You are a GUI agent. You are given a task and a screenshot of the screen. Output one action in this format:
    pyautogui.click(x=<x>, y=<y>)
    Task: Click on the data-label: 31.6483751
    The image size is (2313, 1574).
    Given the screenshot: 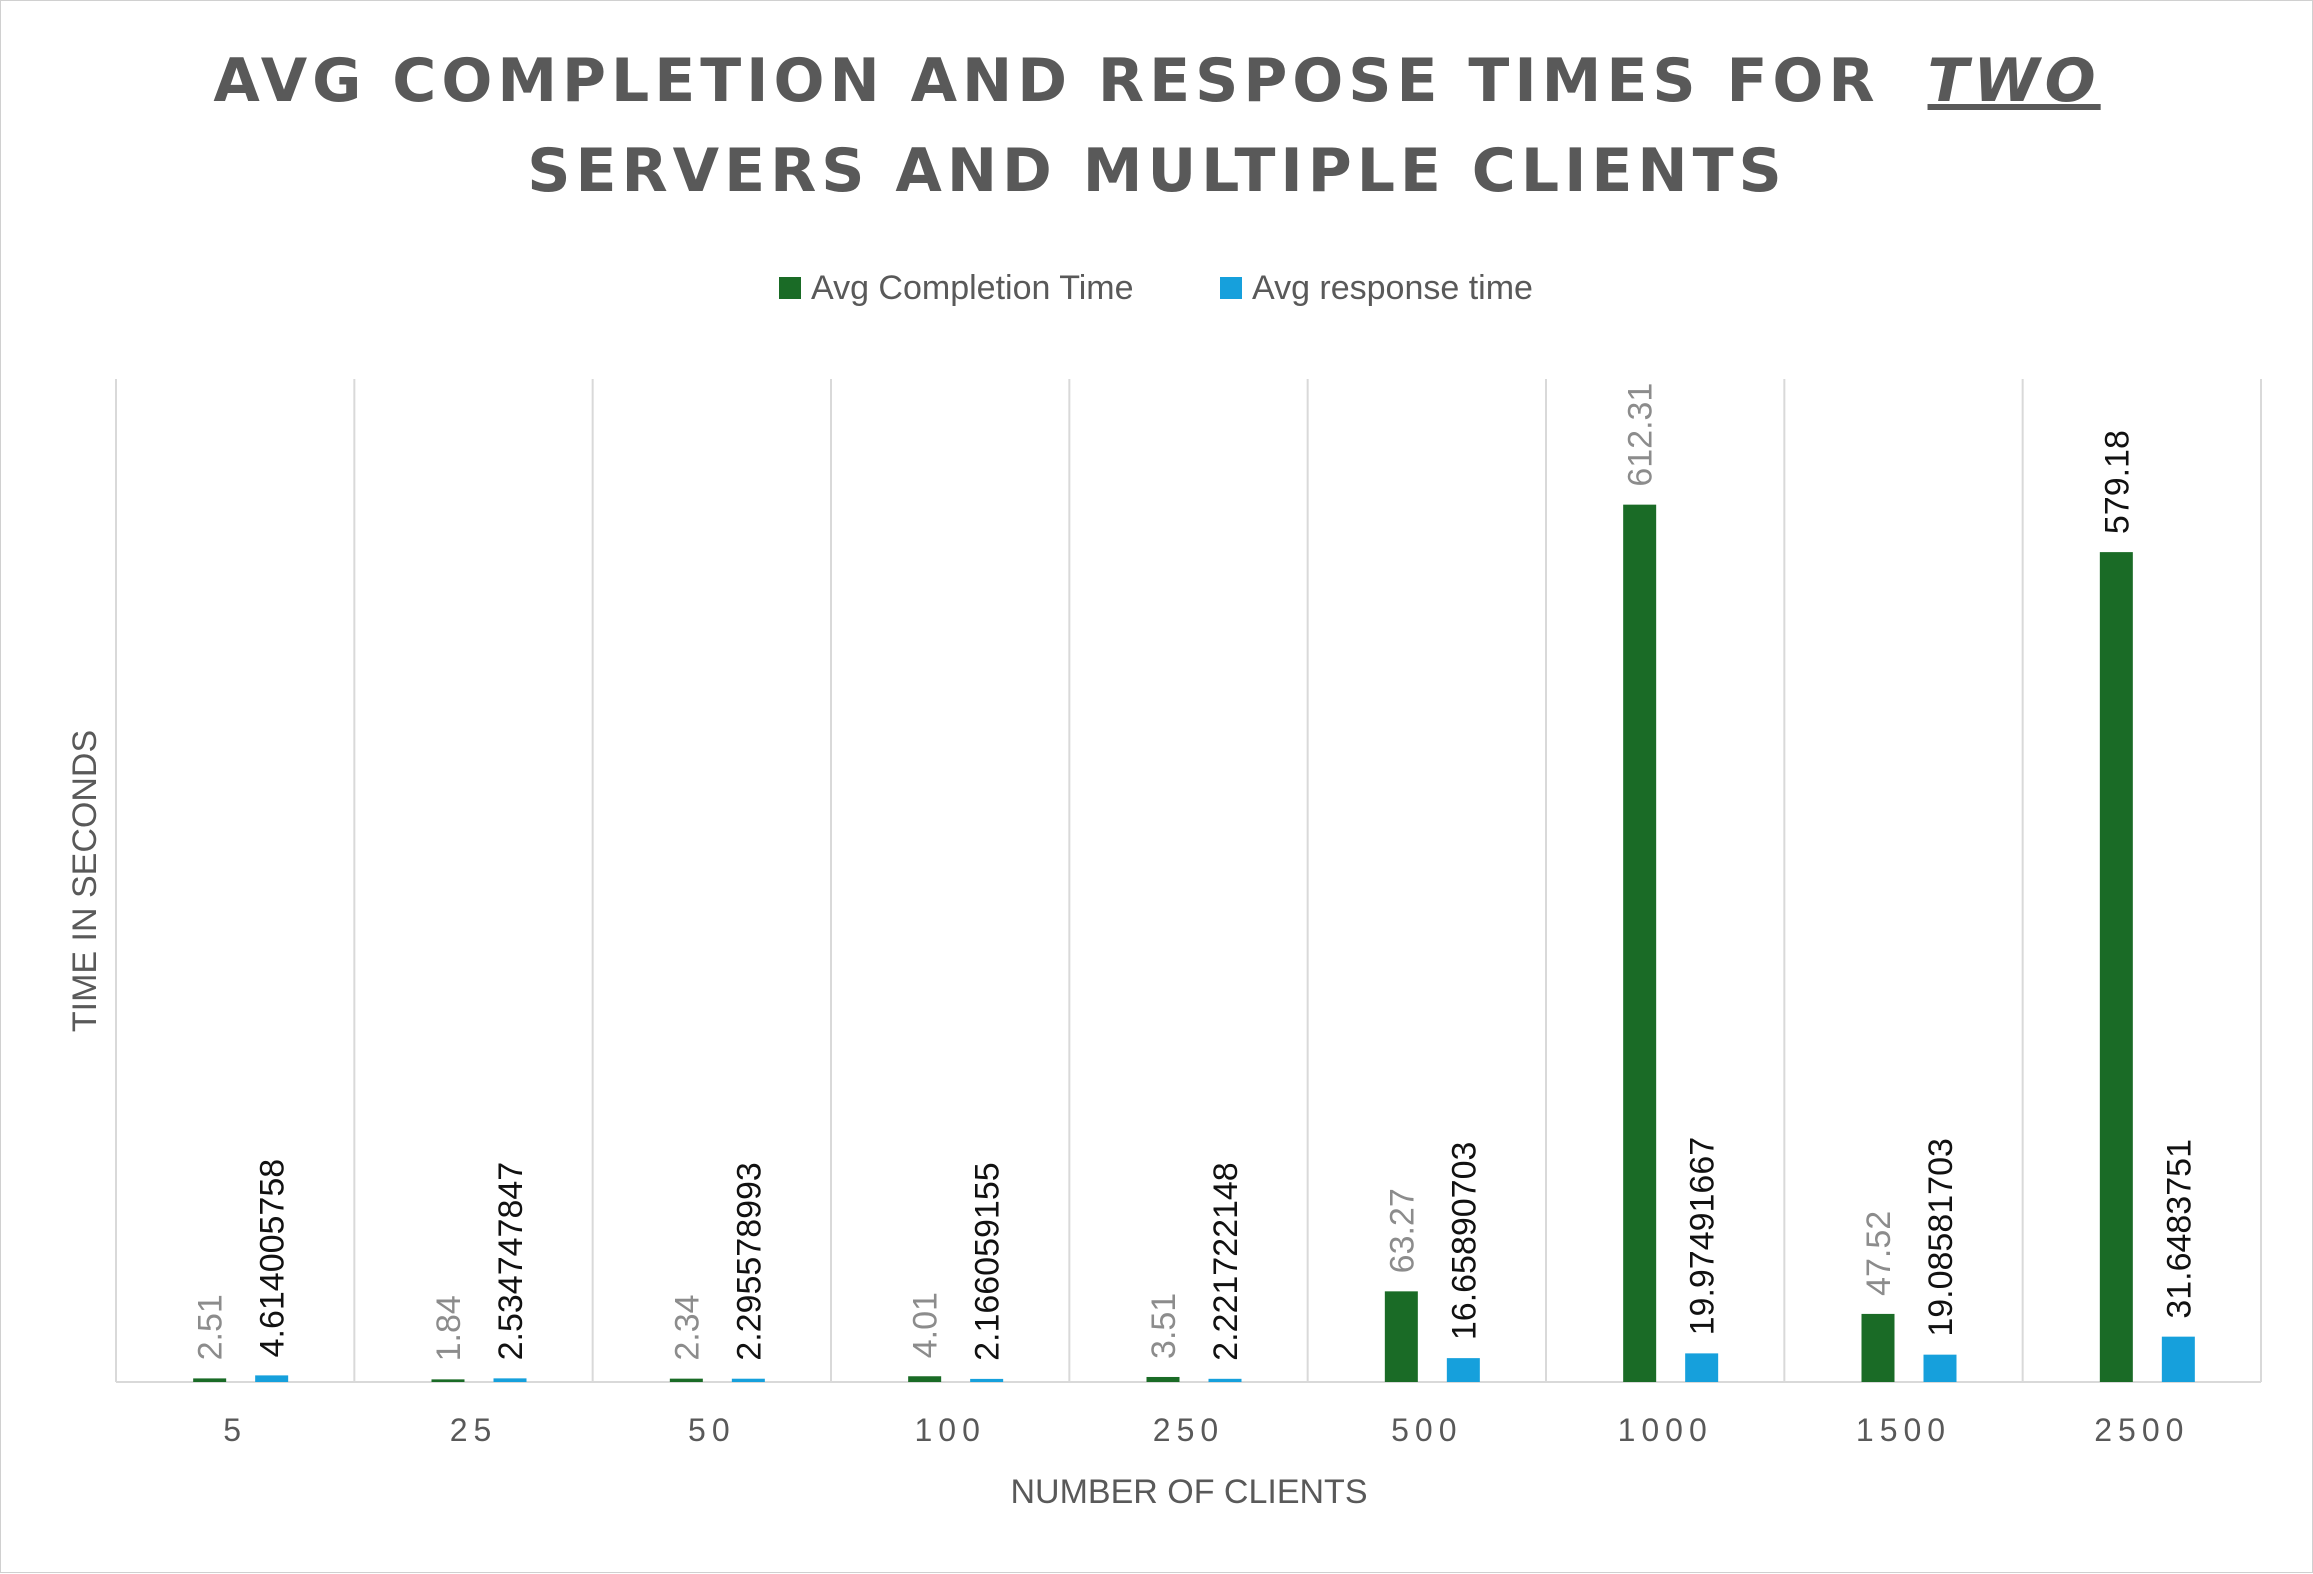 What is the action you would take?
    pyautogui.click(x=2179, y=1229)
    